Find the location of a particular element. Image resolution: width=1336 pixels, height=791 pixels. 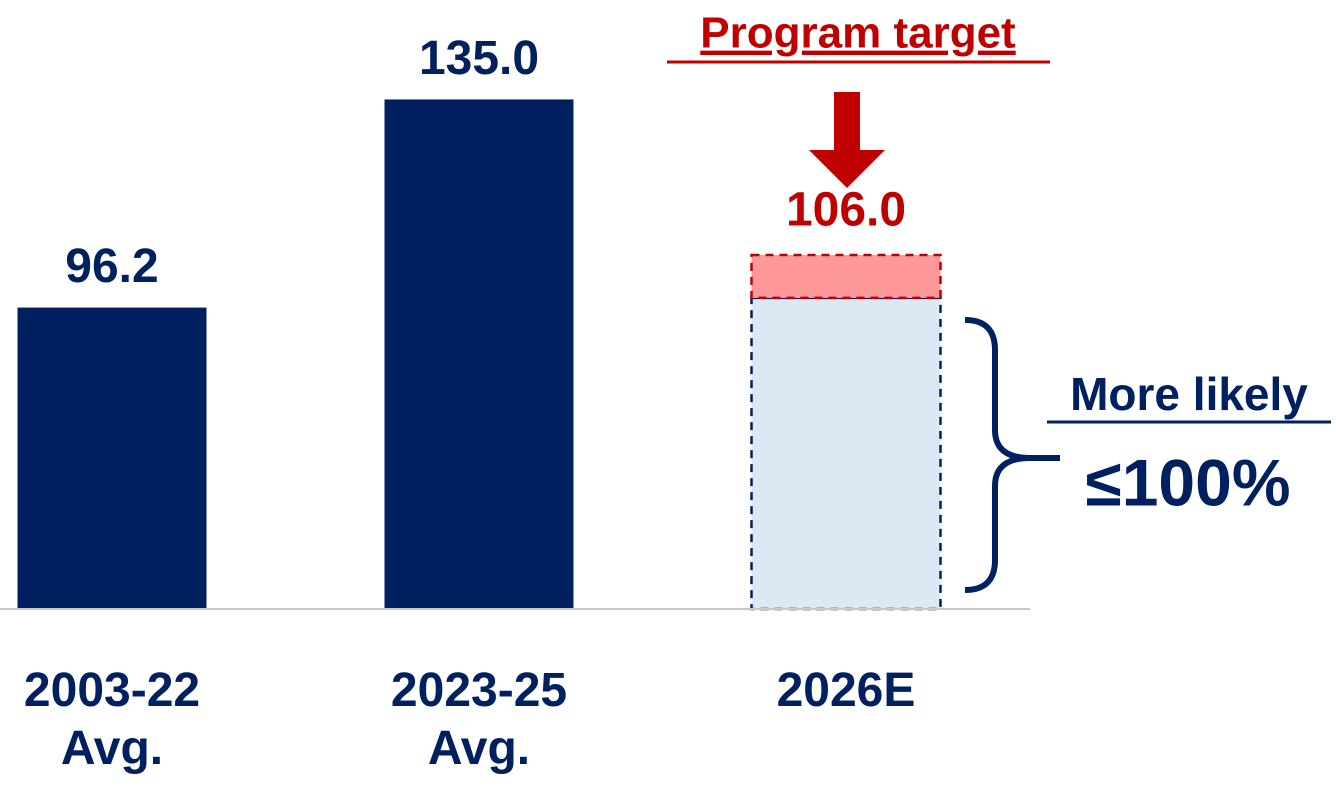

likely-annotation: More likely is located at coordinates (1189, 394).